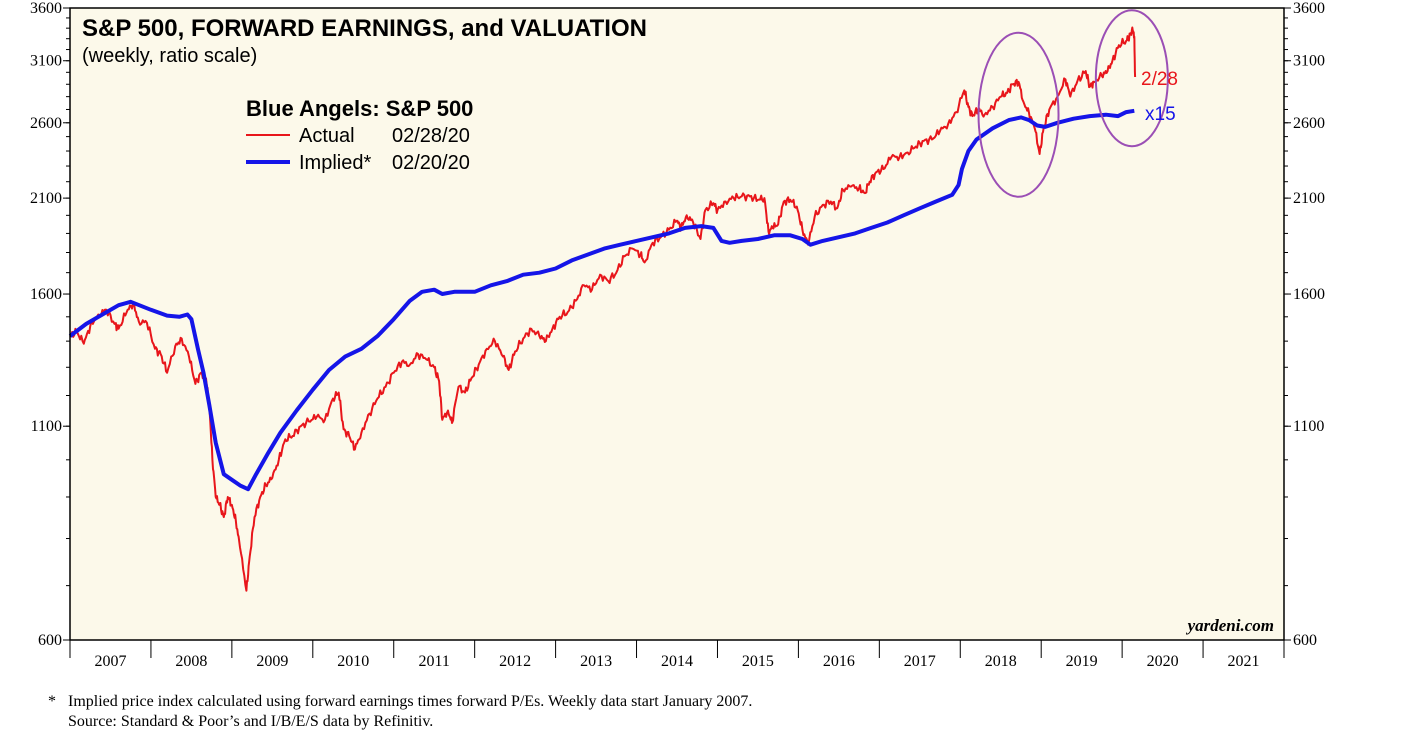 The width and height of the screenshot is (1402, 746). What do you see at coordinates (169, 56) in the screenshot?
I see `chart-subtitle: (weekly, ratio scale)` at bounding box center [169, 56].